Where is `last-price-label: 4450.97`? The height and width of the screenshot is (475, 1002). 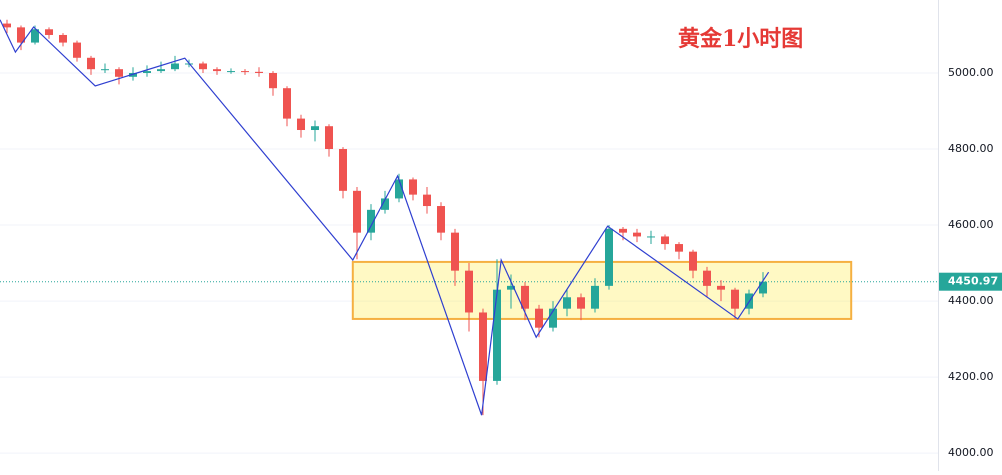 last-price-label: 4450.97 is located at coordinates (973, 281).